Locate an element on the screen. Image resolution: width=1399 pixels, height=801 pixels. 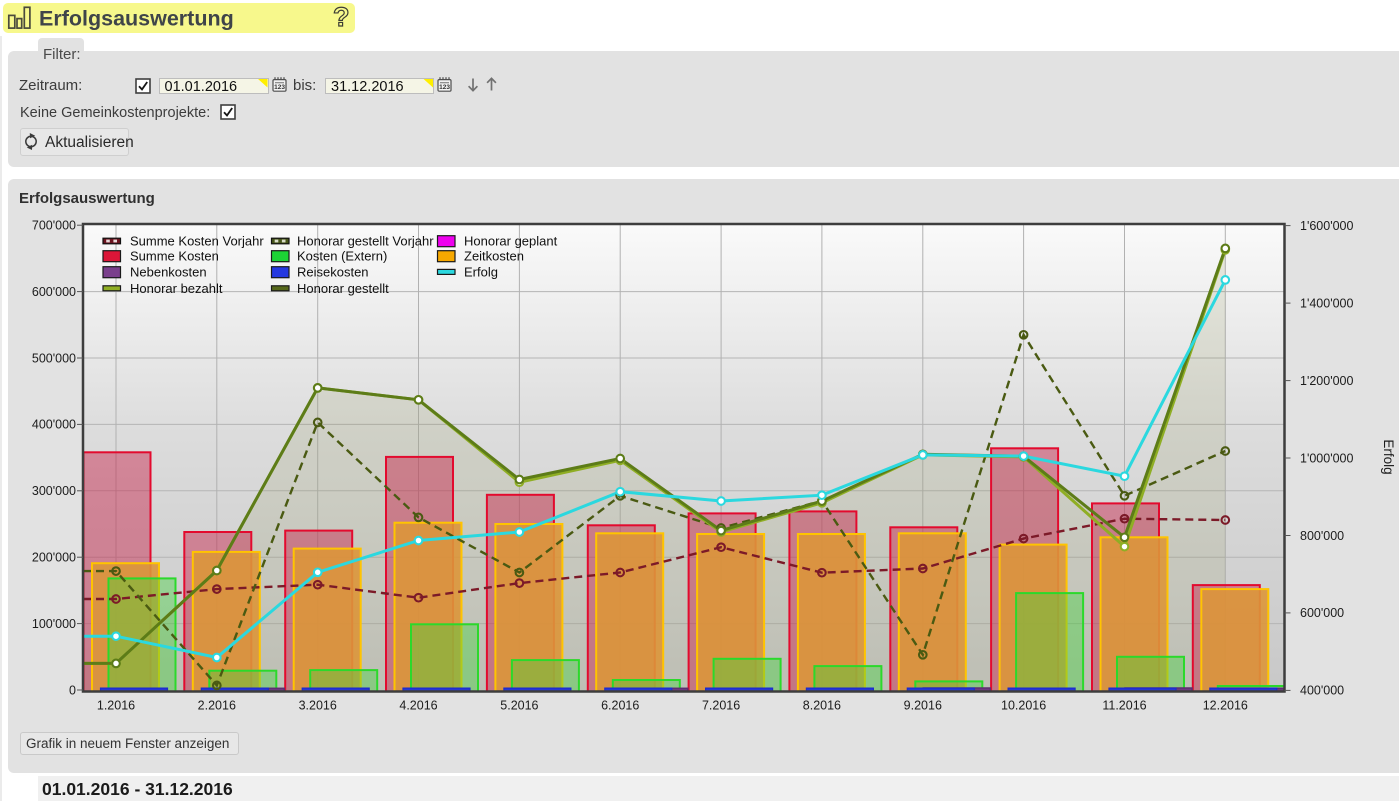
svg-text: 0 is located at coordinates (72, 690).